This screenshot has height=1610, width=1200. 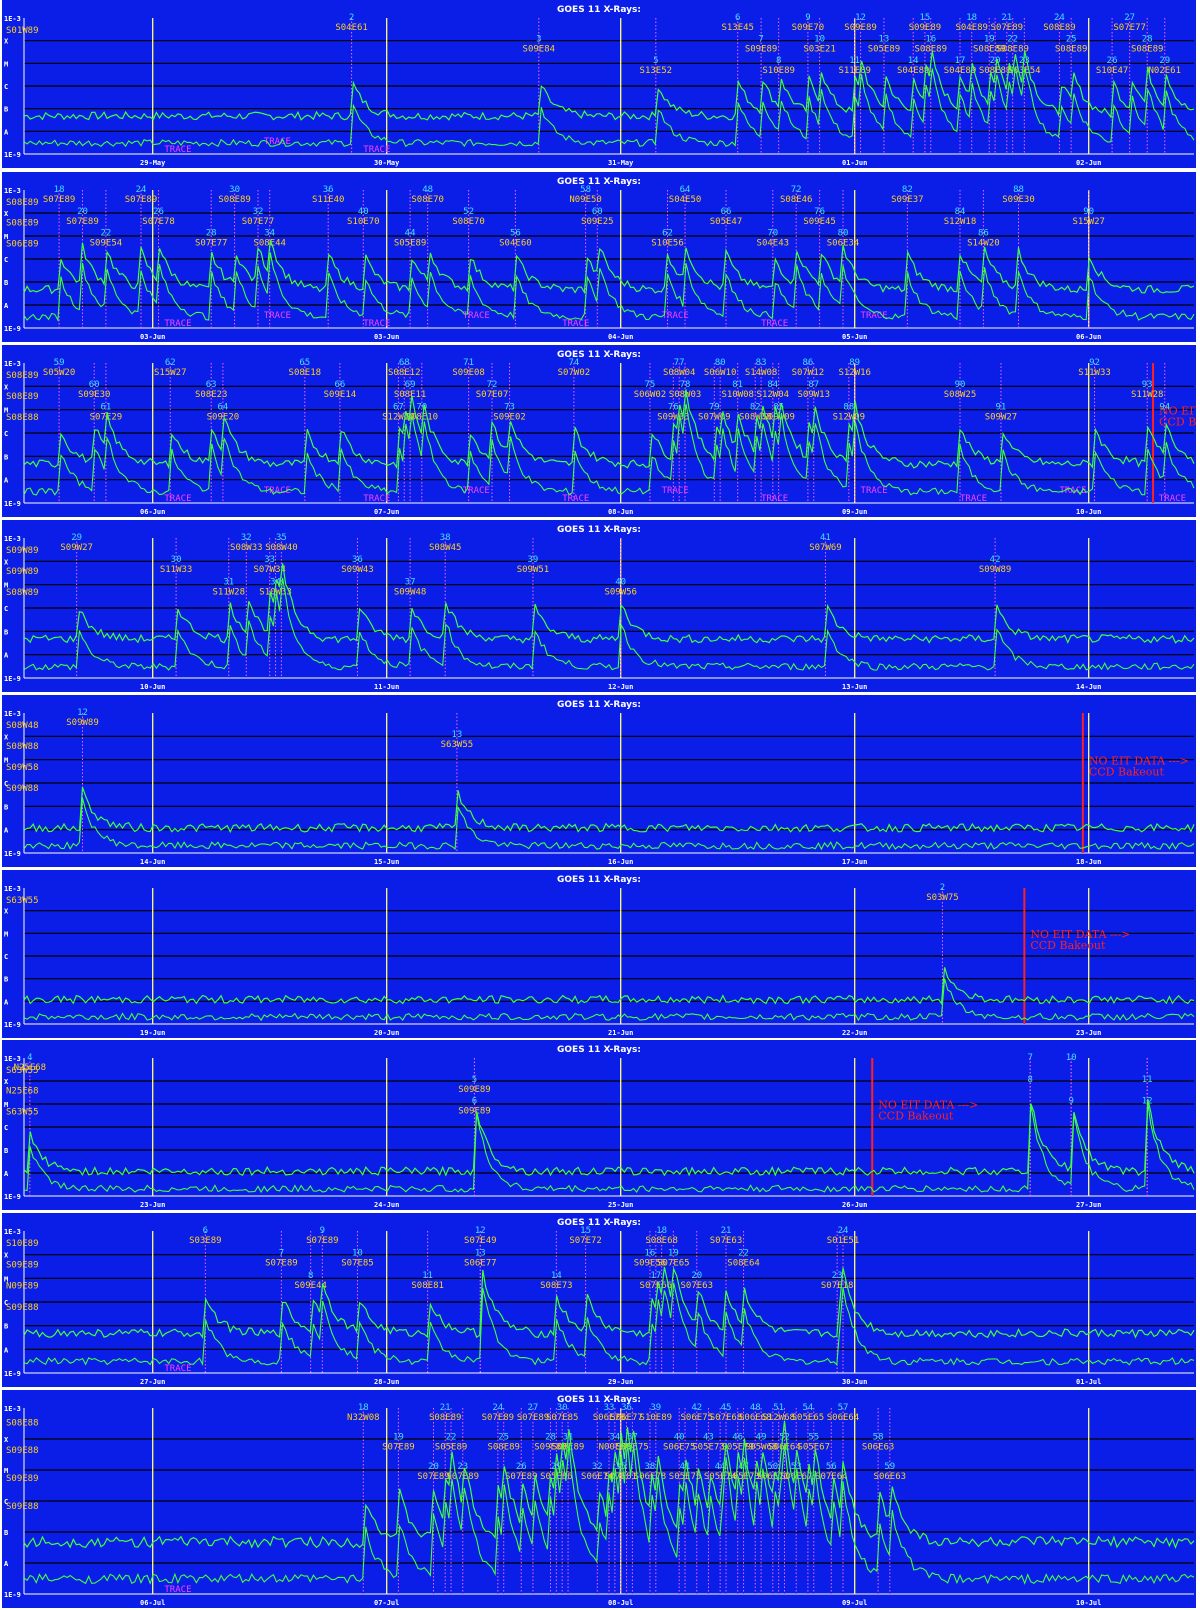 I want to click on y-level-label: B, so click(x=6, y=110).